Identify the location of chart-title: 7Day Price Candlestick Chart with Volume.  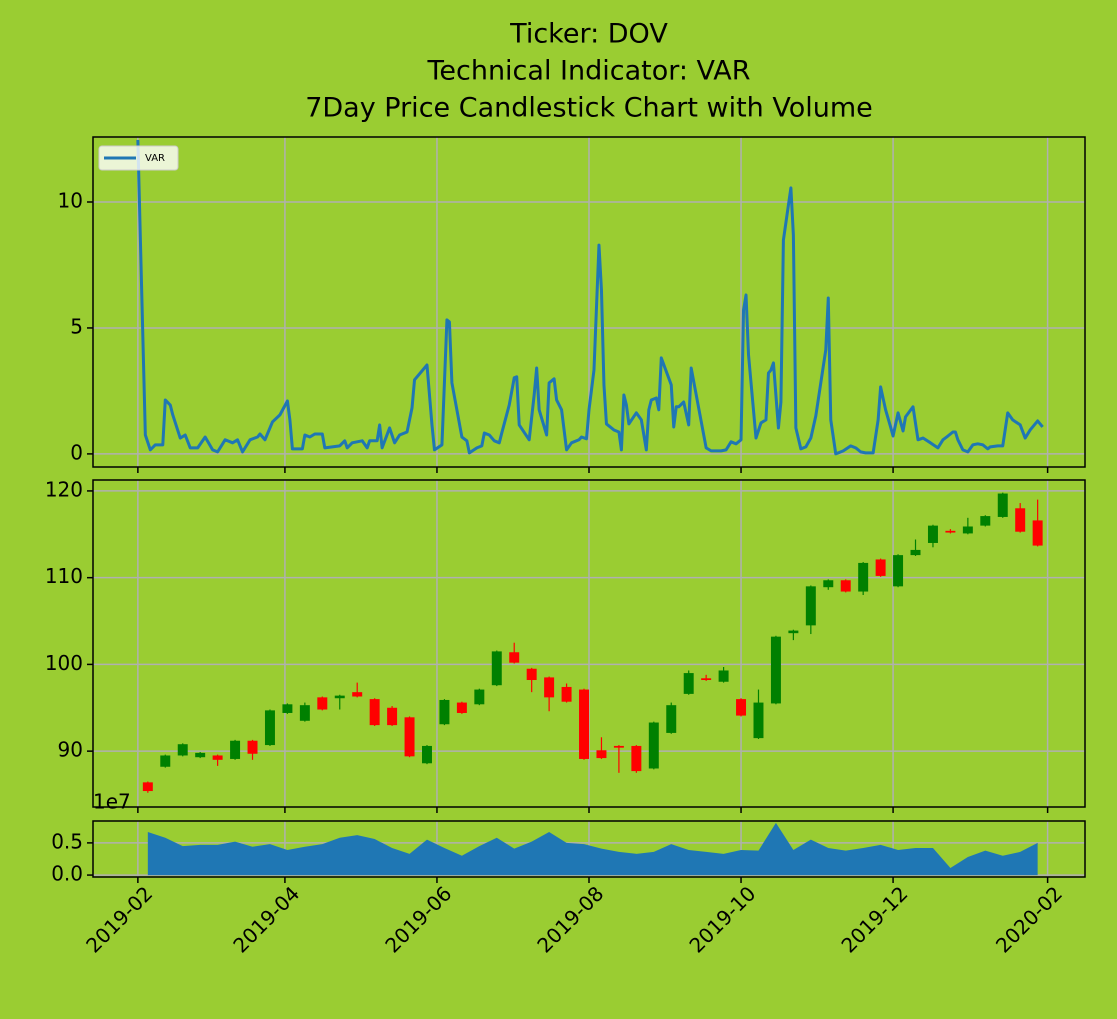
(589, 108).